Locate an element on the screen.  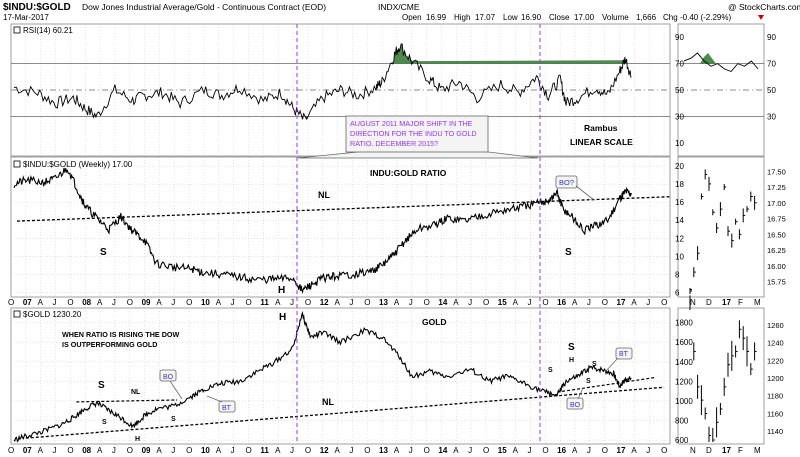
ratio-breakout-pointer is located at coordinates (585, 193).